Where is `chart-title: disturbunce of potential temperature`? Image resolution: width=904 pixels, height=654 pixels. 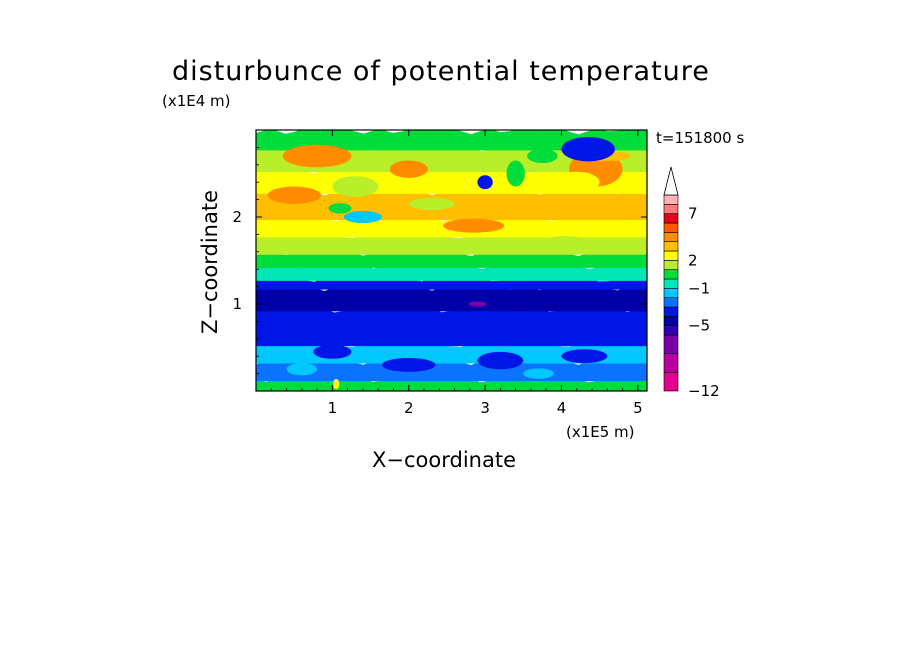 chart-title: disturbunce of potential temperature is located at coordinates (441, 71).